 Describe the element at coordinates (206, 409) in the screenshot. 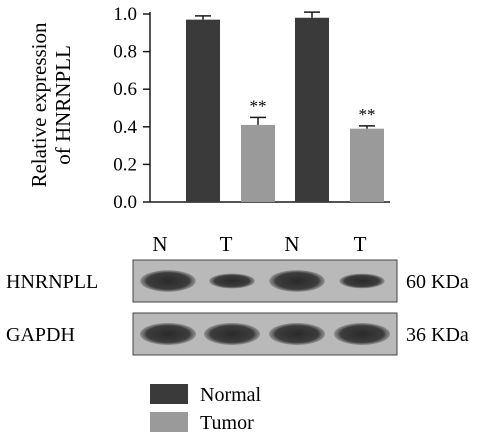

I see `legend: Normal Tumor` at that location.